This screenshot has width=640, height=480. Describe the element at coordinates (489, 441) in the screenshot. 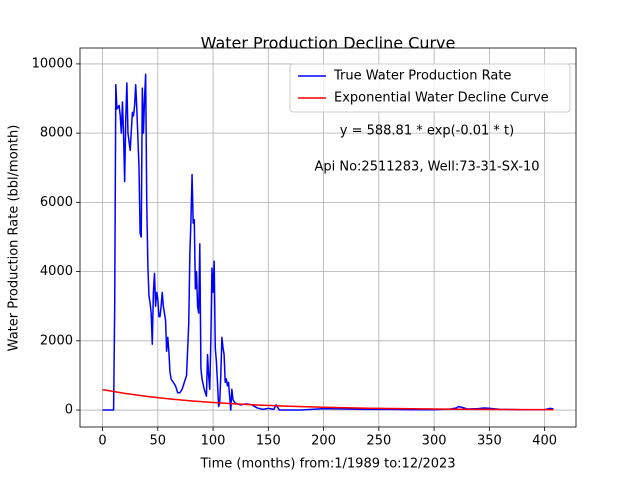

I see `x-tick-label: 350` at that location.